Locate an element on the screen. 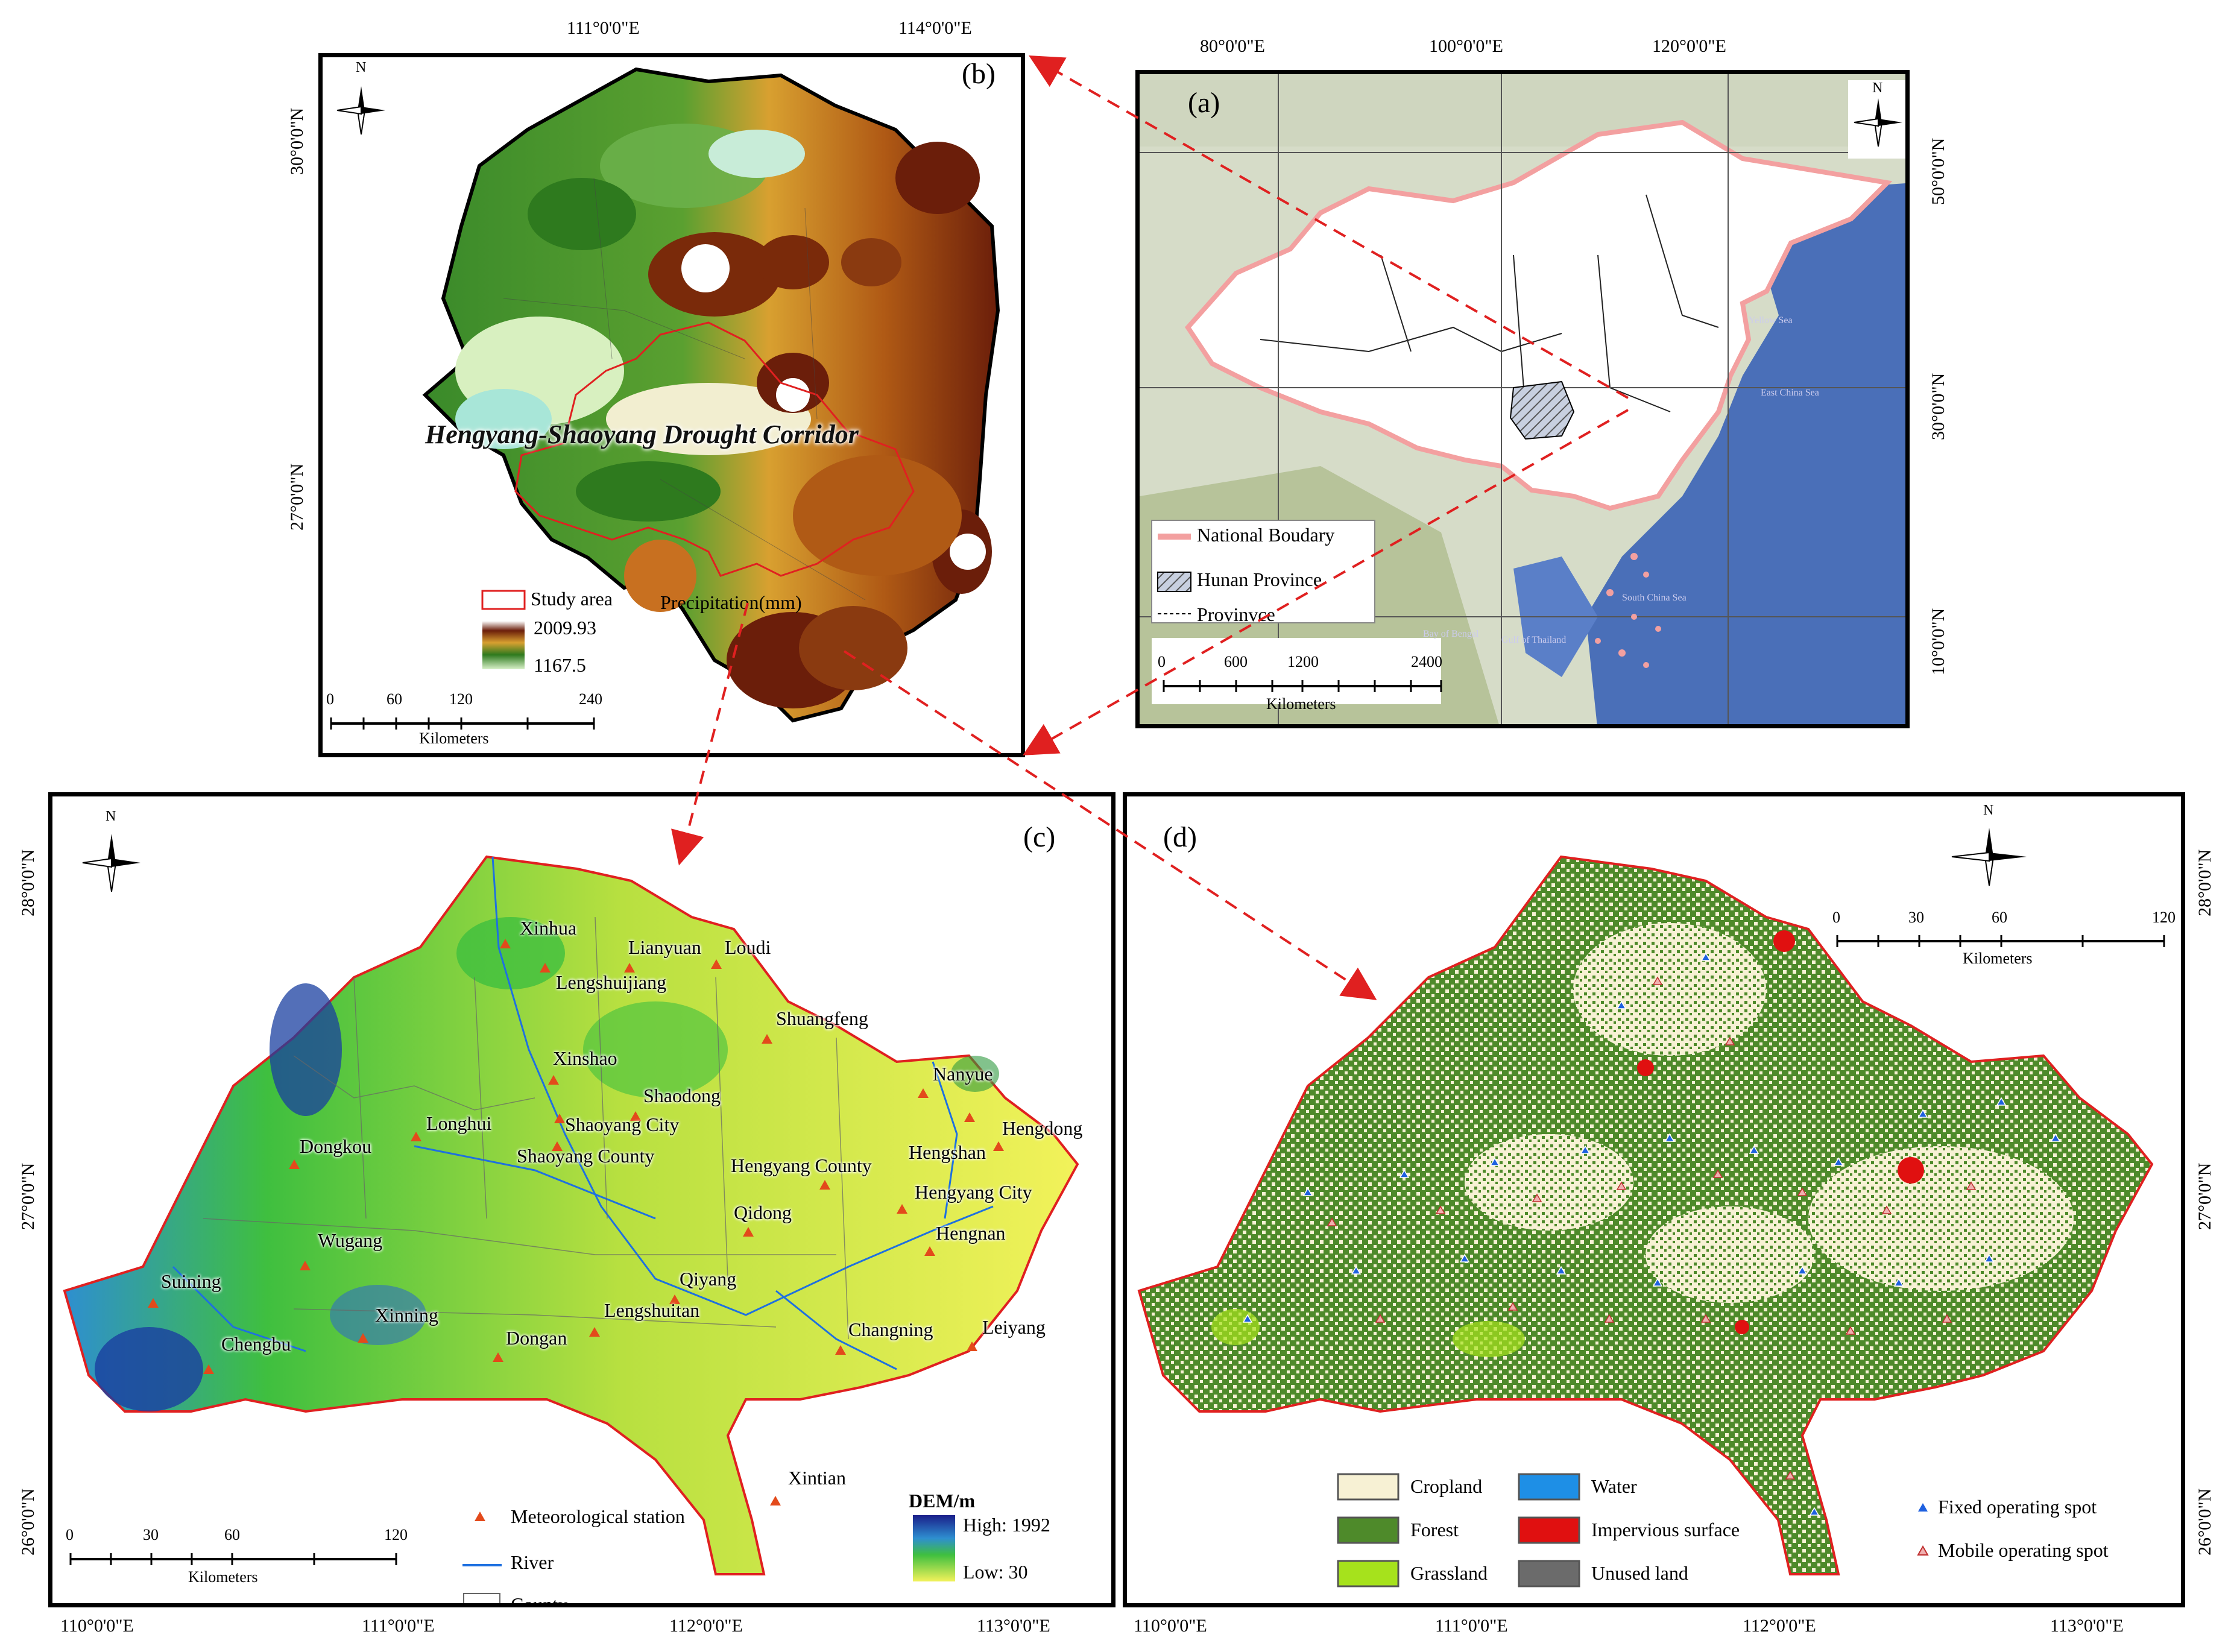 The image size is (2231, 1652). a-lon-80: 80°0'0"E is located at coordinates (1232, 46).